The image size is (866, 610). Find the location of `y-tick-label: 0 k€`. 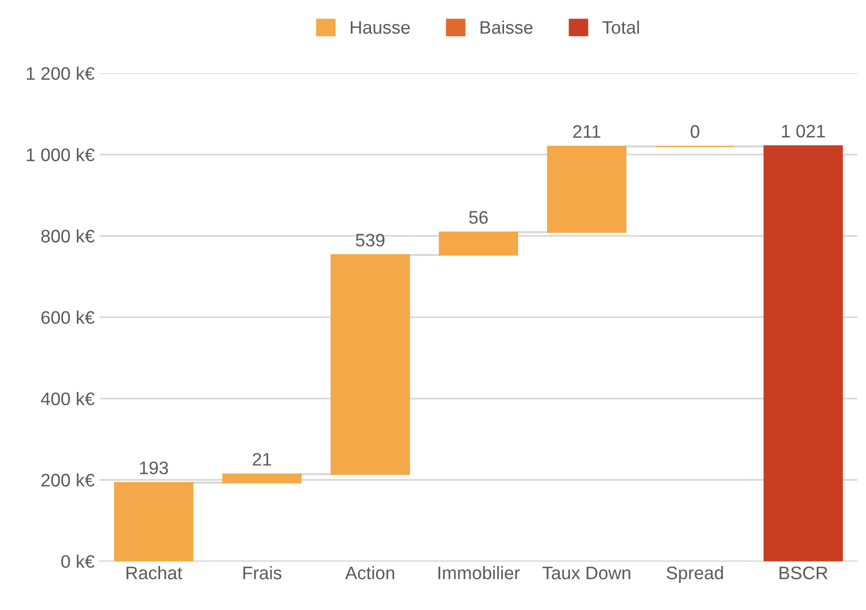

y-tick-label: 0 k€ is located at coordinates (77, 561).